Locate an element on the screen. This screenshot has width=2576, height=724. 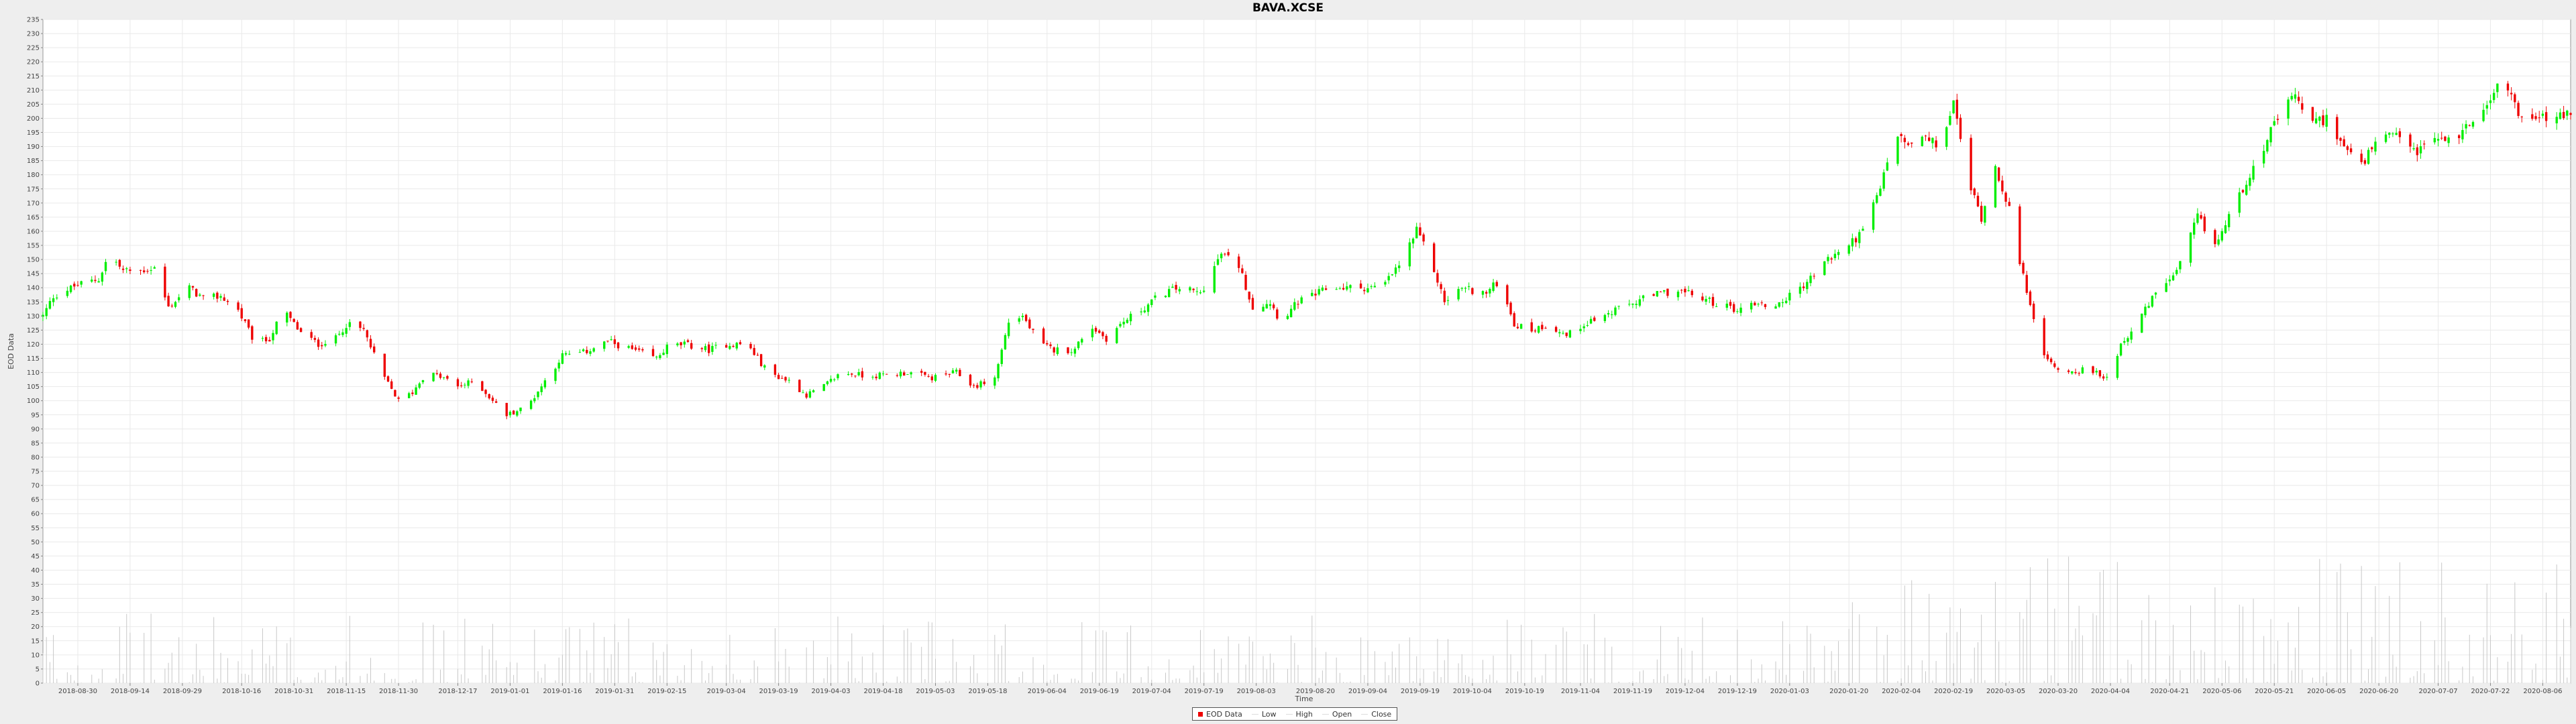
y-tick-label: 165 is located at coordinates (33, 217).